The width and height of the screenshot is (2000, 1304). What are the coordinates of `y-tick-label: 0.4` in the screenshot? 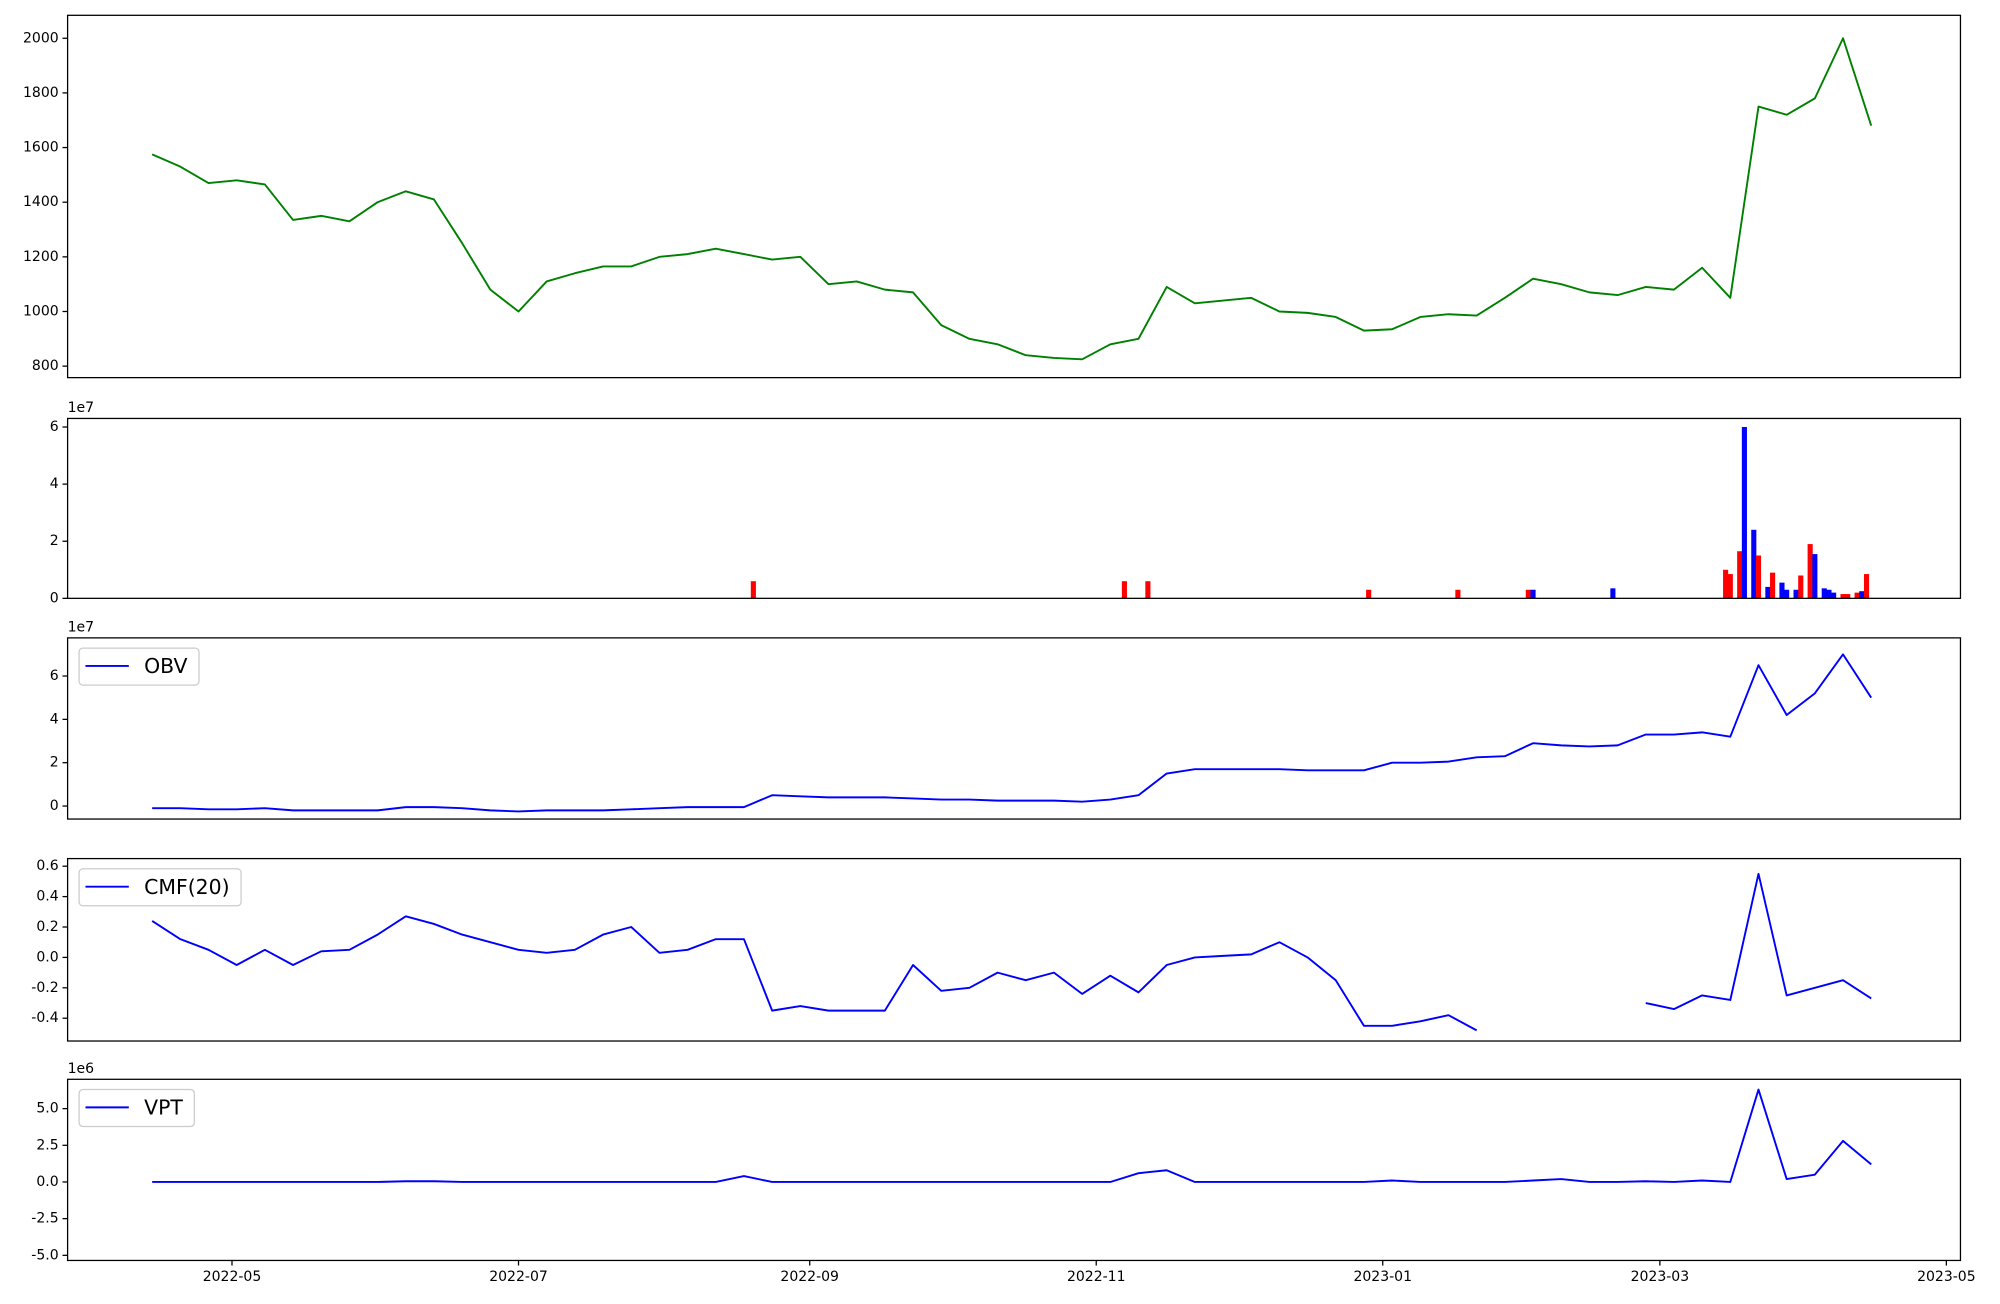 It's located at (47, 897).